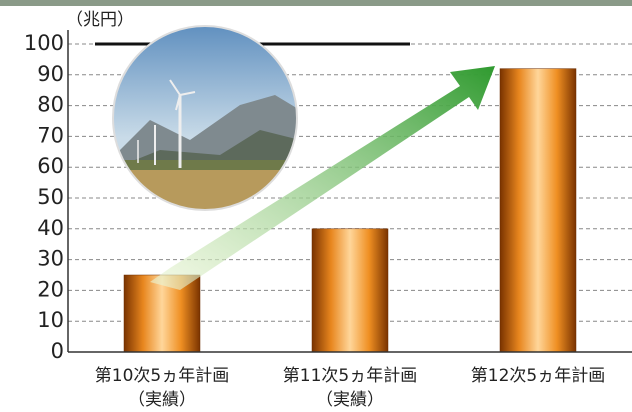 The height and width of the screenshot is (412, 632). Describe the element at coordinates (50, 105) in the screenshot. I see `y-tick-label: 80` at that location.